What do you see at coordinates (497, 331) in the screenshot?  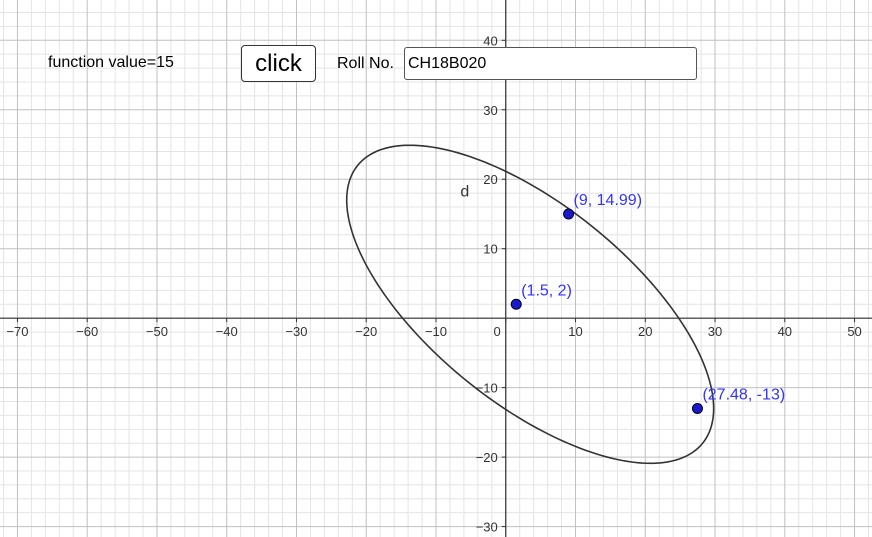 I see `x-tick-label: 0` at bounding box center [497, 331].